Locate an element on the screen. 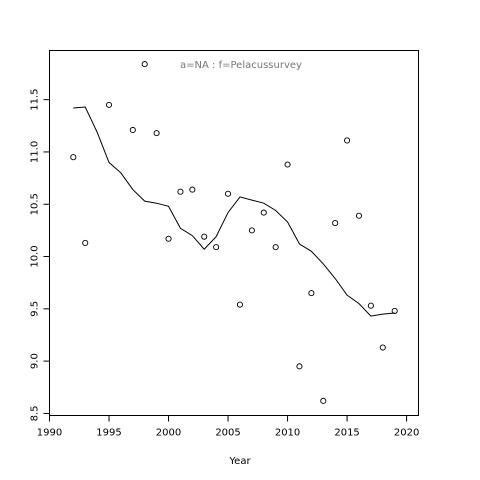 The width and height of the screenshot is (480, 480). y-tick-label: 9.5 is located at coordinates (35, 309).